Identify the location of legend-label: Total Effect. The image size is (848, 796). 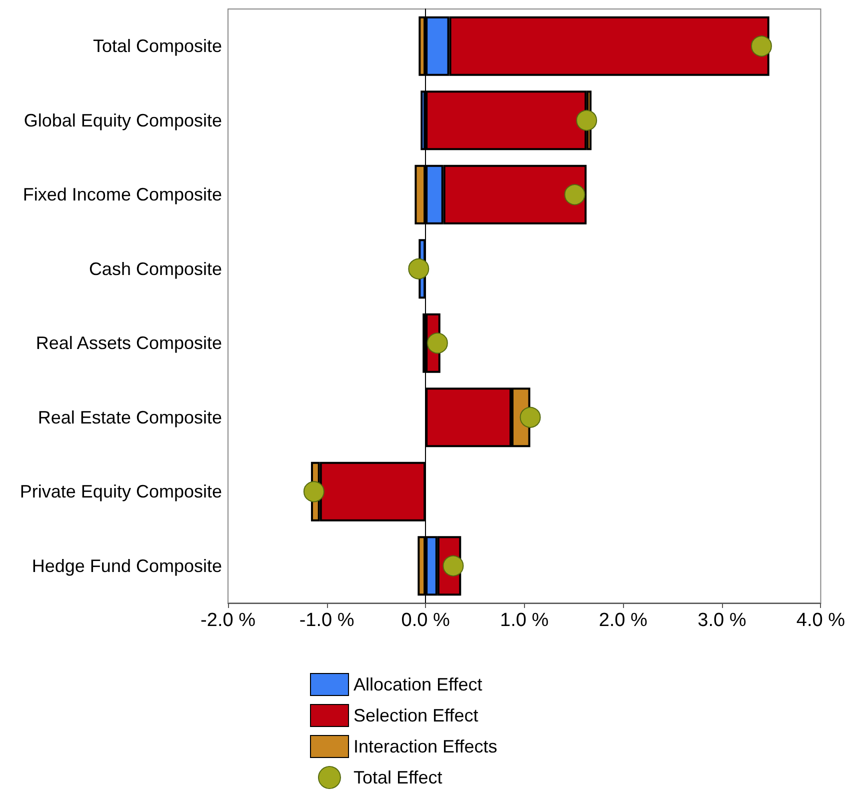
(398, 778).